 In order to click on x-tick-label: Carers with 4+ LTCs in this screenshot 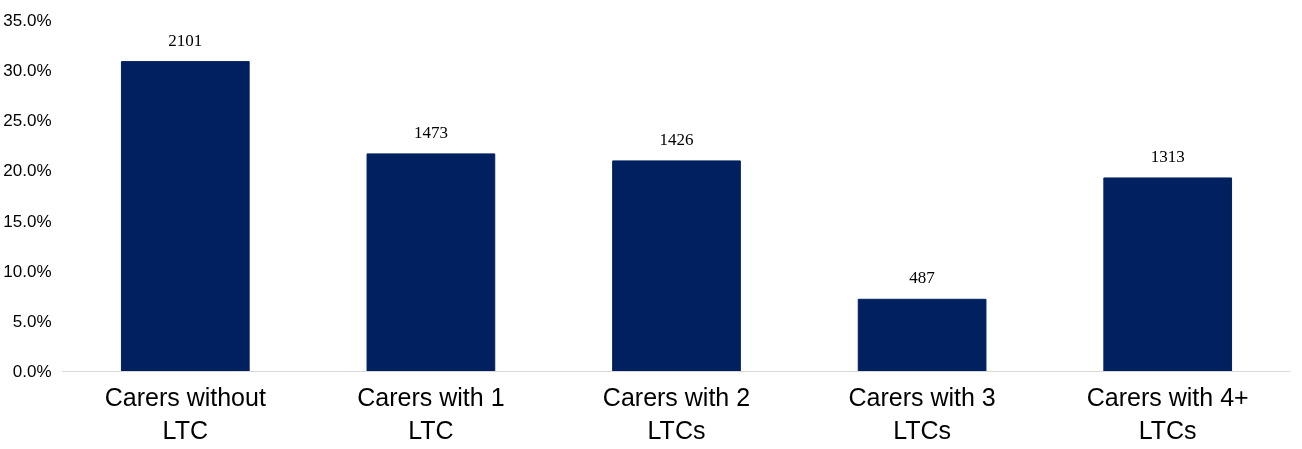, I will do `click(1167, 413)`.